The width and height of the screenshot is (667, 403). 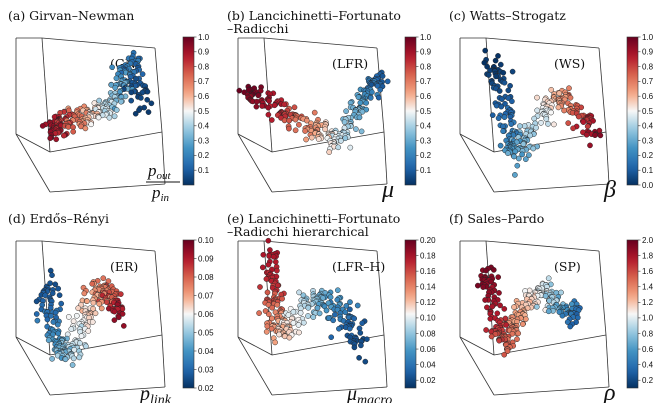 I want to click on colorbar-tick-label: 2.0, so click(x=648, y=240).